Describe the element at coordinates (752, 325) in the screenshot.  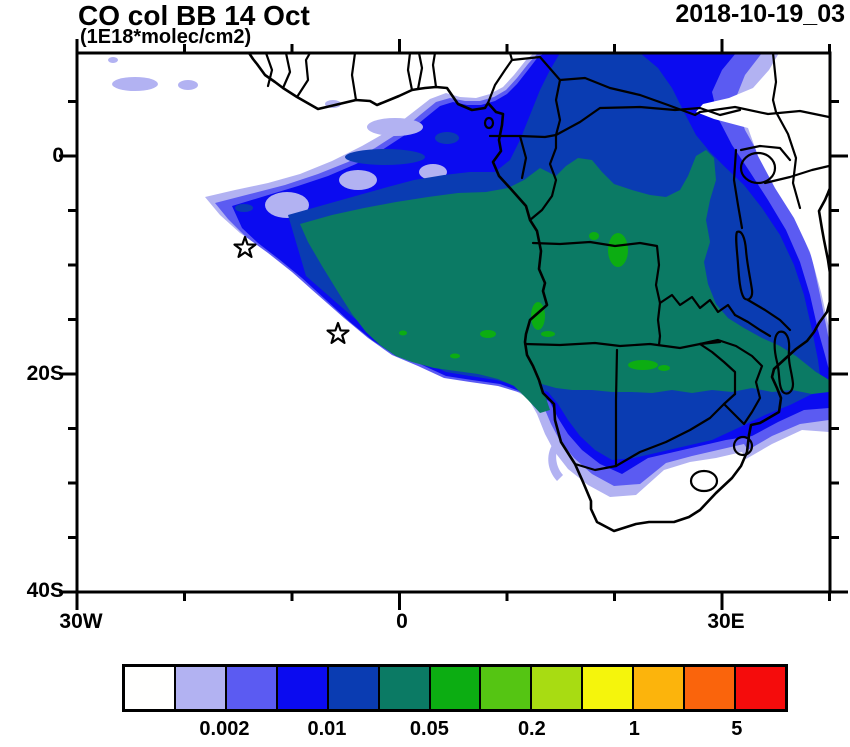
I see `border-zambia-mozambique` at that location.